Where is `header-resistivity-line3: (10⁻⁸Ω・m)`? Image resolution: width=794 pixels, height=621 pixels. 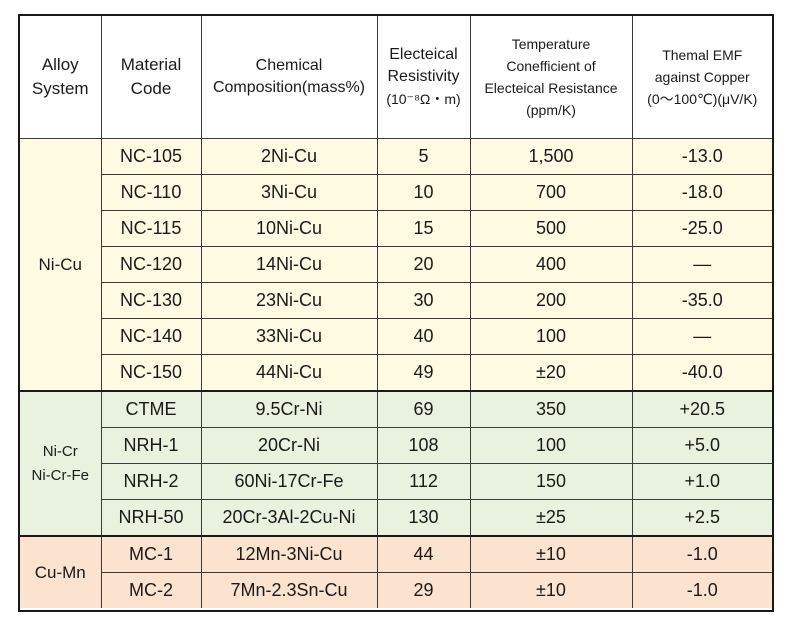 header-resistivity-line3: (10⁻⁸Ω・m) is located at coordinates (423, 99).